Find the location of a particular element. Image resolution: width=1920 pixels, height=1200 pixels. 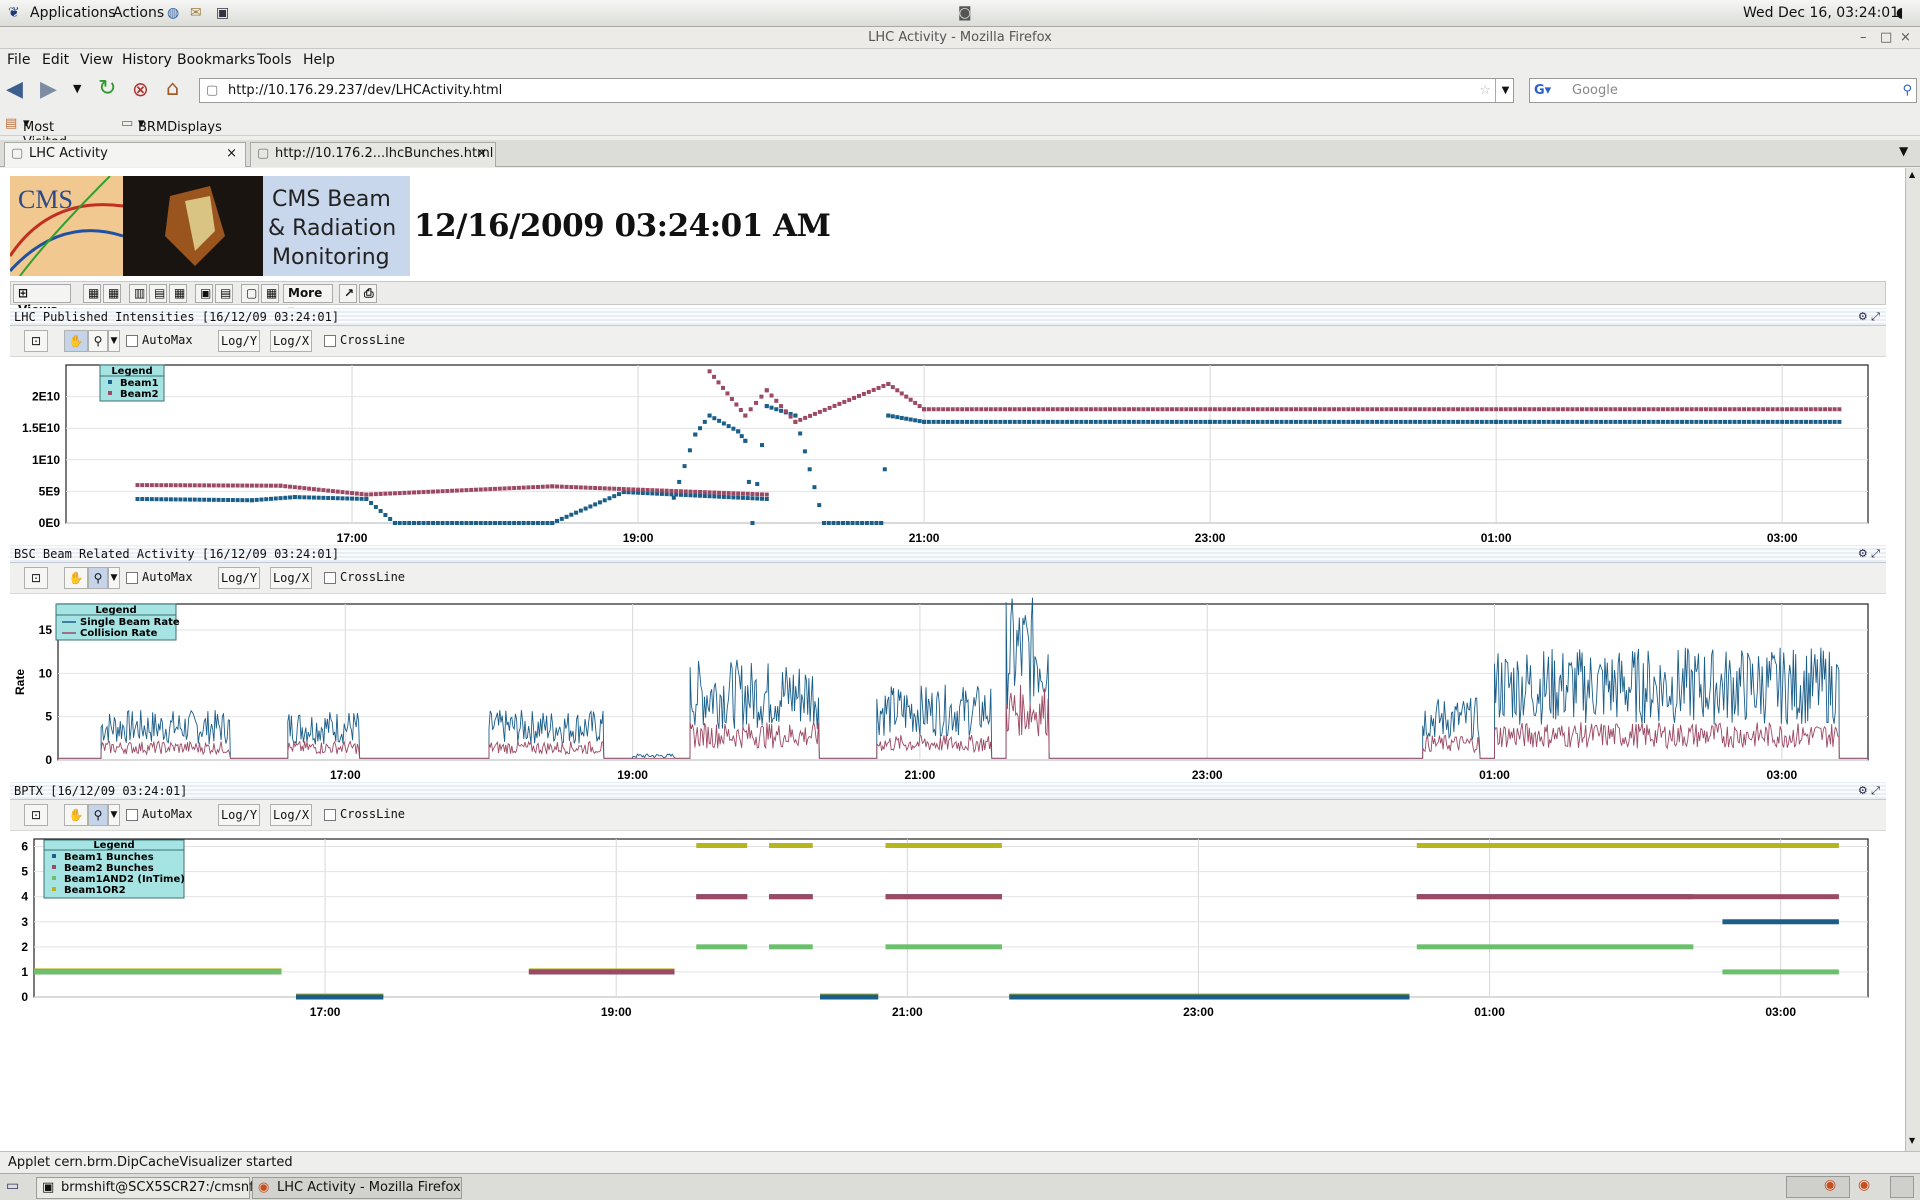

applications-menu: Applications is located at coordinates (73, 13).